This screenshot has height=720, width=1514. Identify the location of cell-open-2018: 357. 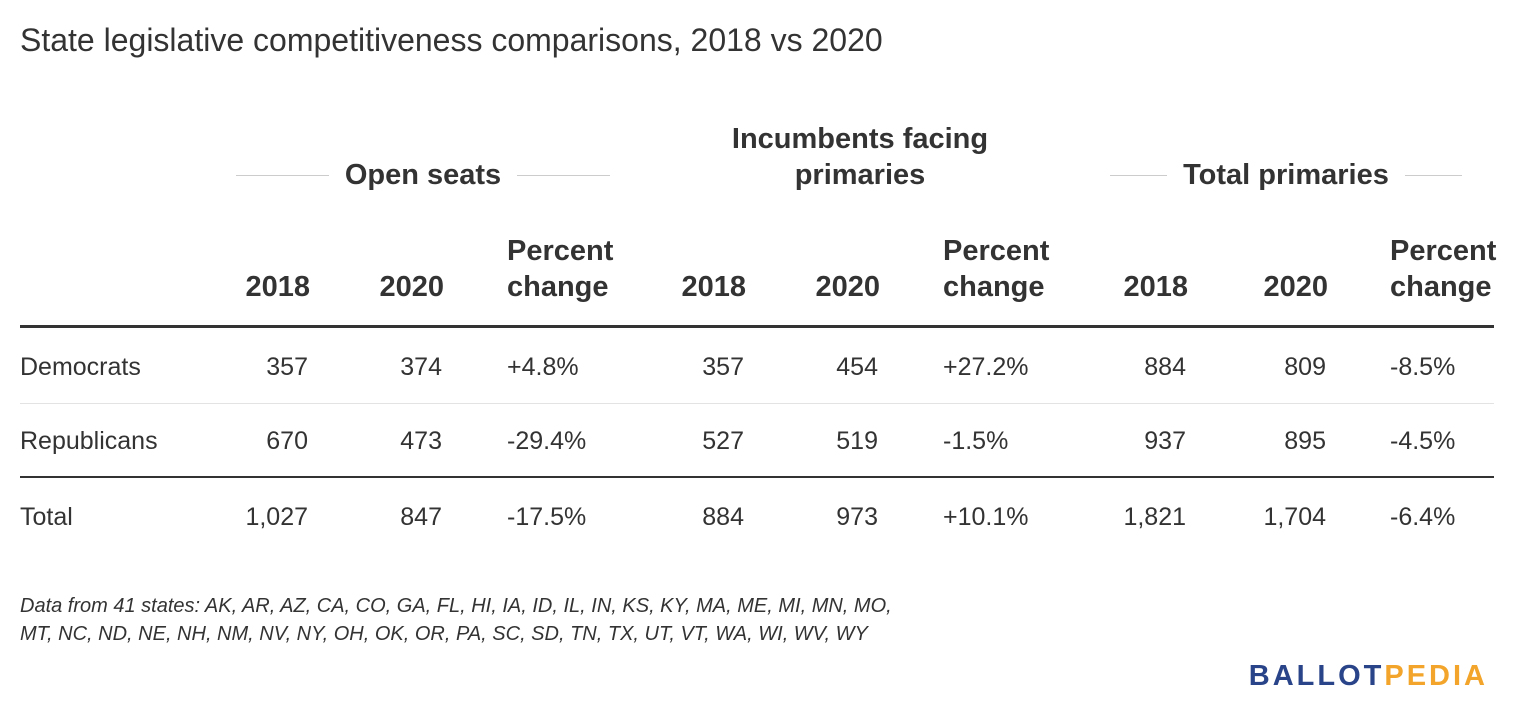
(287, 367).